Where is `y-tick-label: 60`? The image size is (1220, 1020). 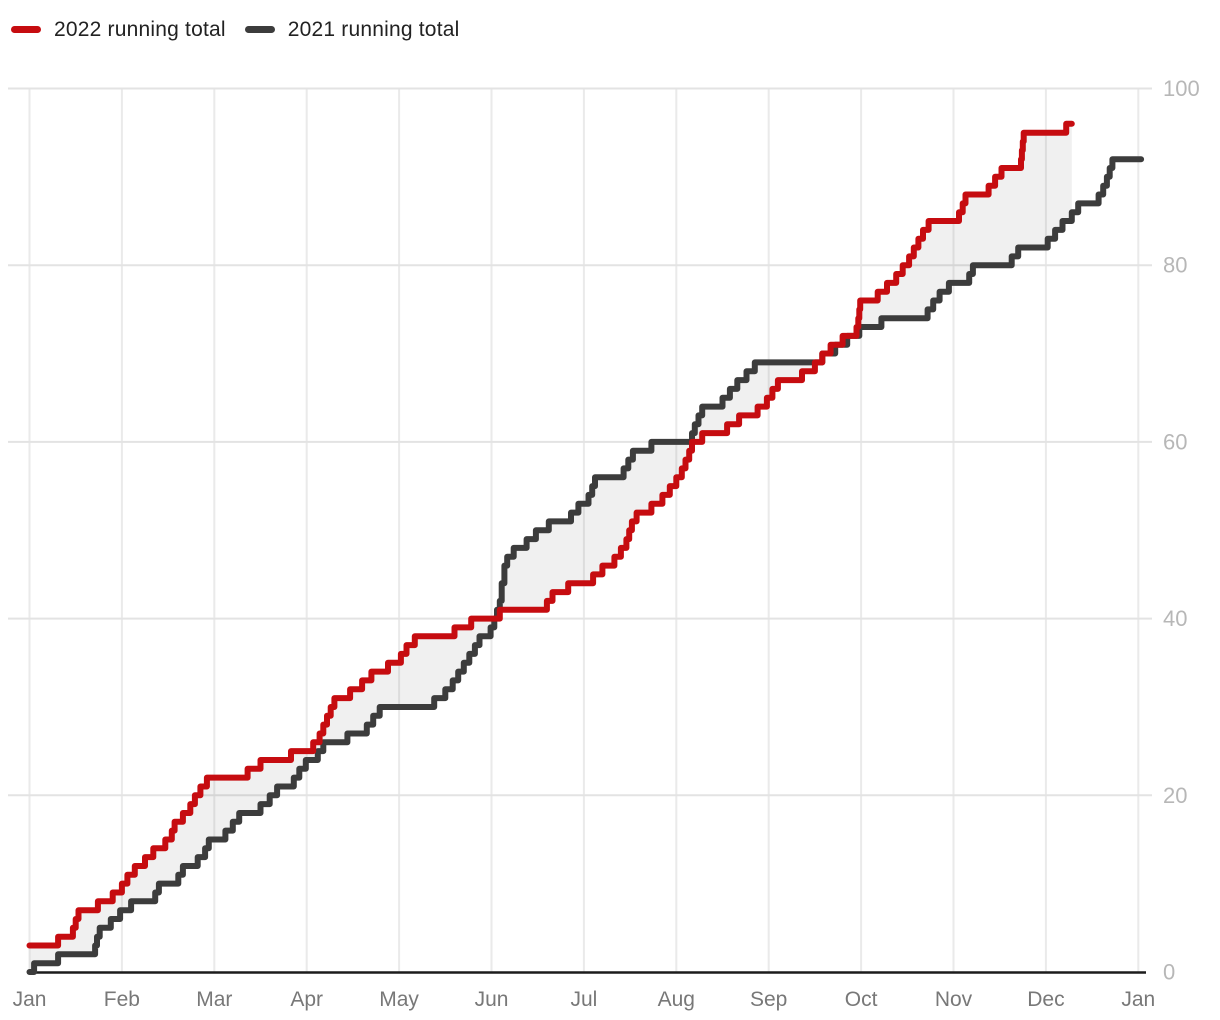
y-tick-label: 60 is located at coordinates (1175, 441).